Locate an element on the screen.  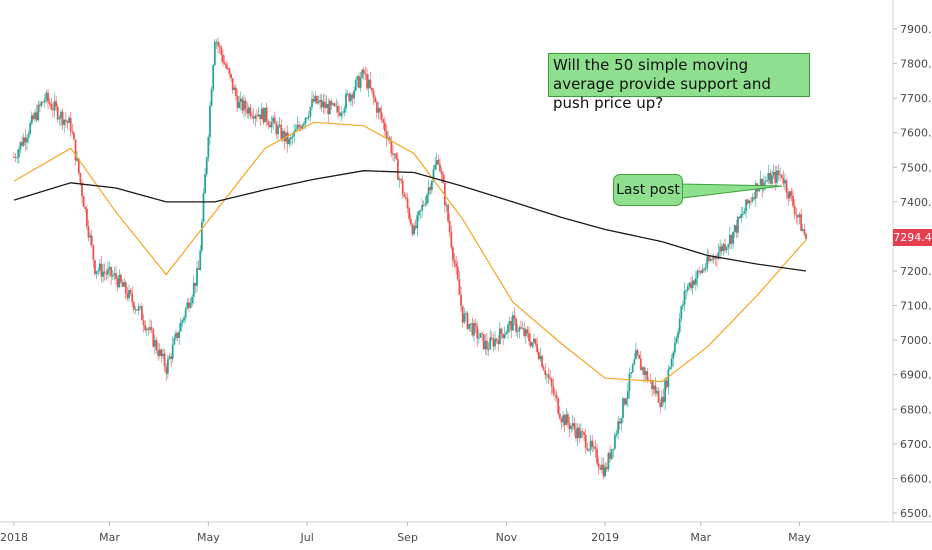
x-tick-label: Jul is located at coordinates (307, 537).